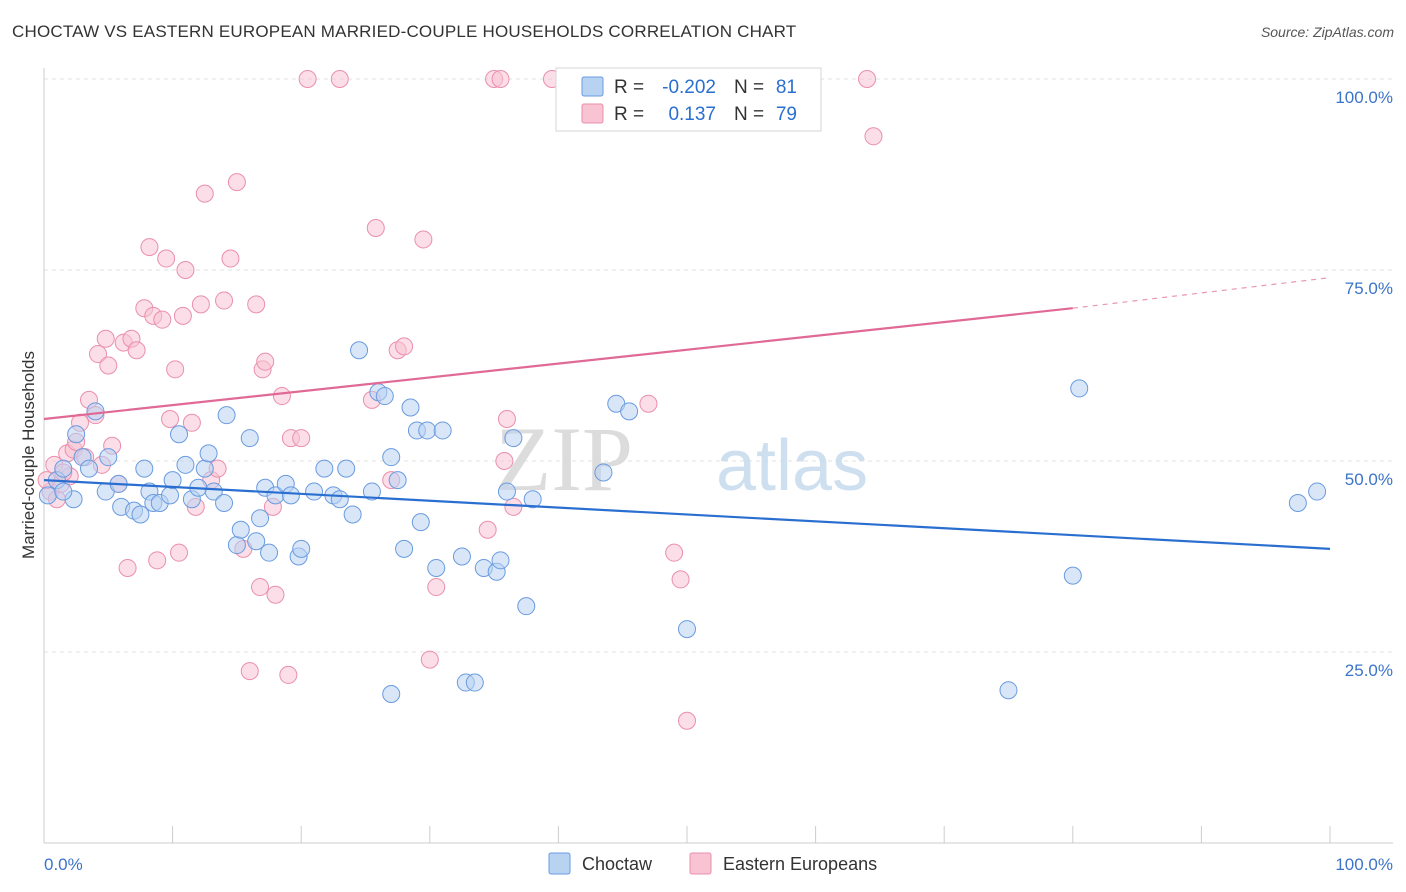 The image size is (1406, 892). Describe the element at coordinates (1369, 479) in the screenshot. I see `y-tick-label-50: 50.0%` at that location.